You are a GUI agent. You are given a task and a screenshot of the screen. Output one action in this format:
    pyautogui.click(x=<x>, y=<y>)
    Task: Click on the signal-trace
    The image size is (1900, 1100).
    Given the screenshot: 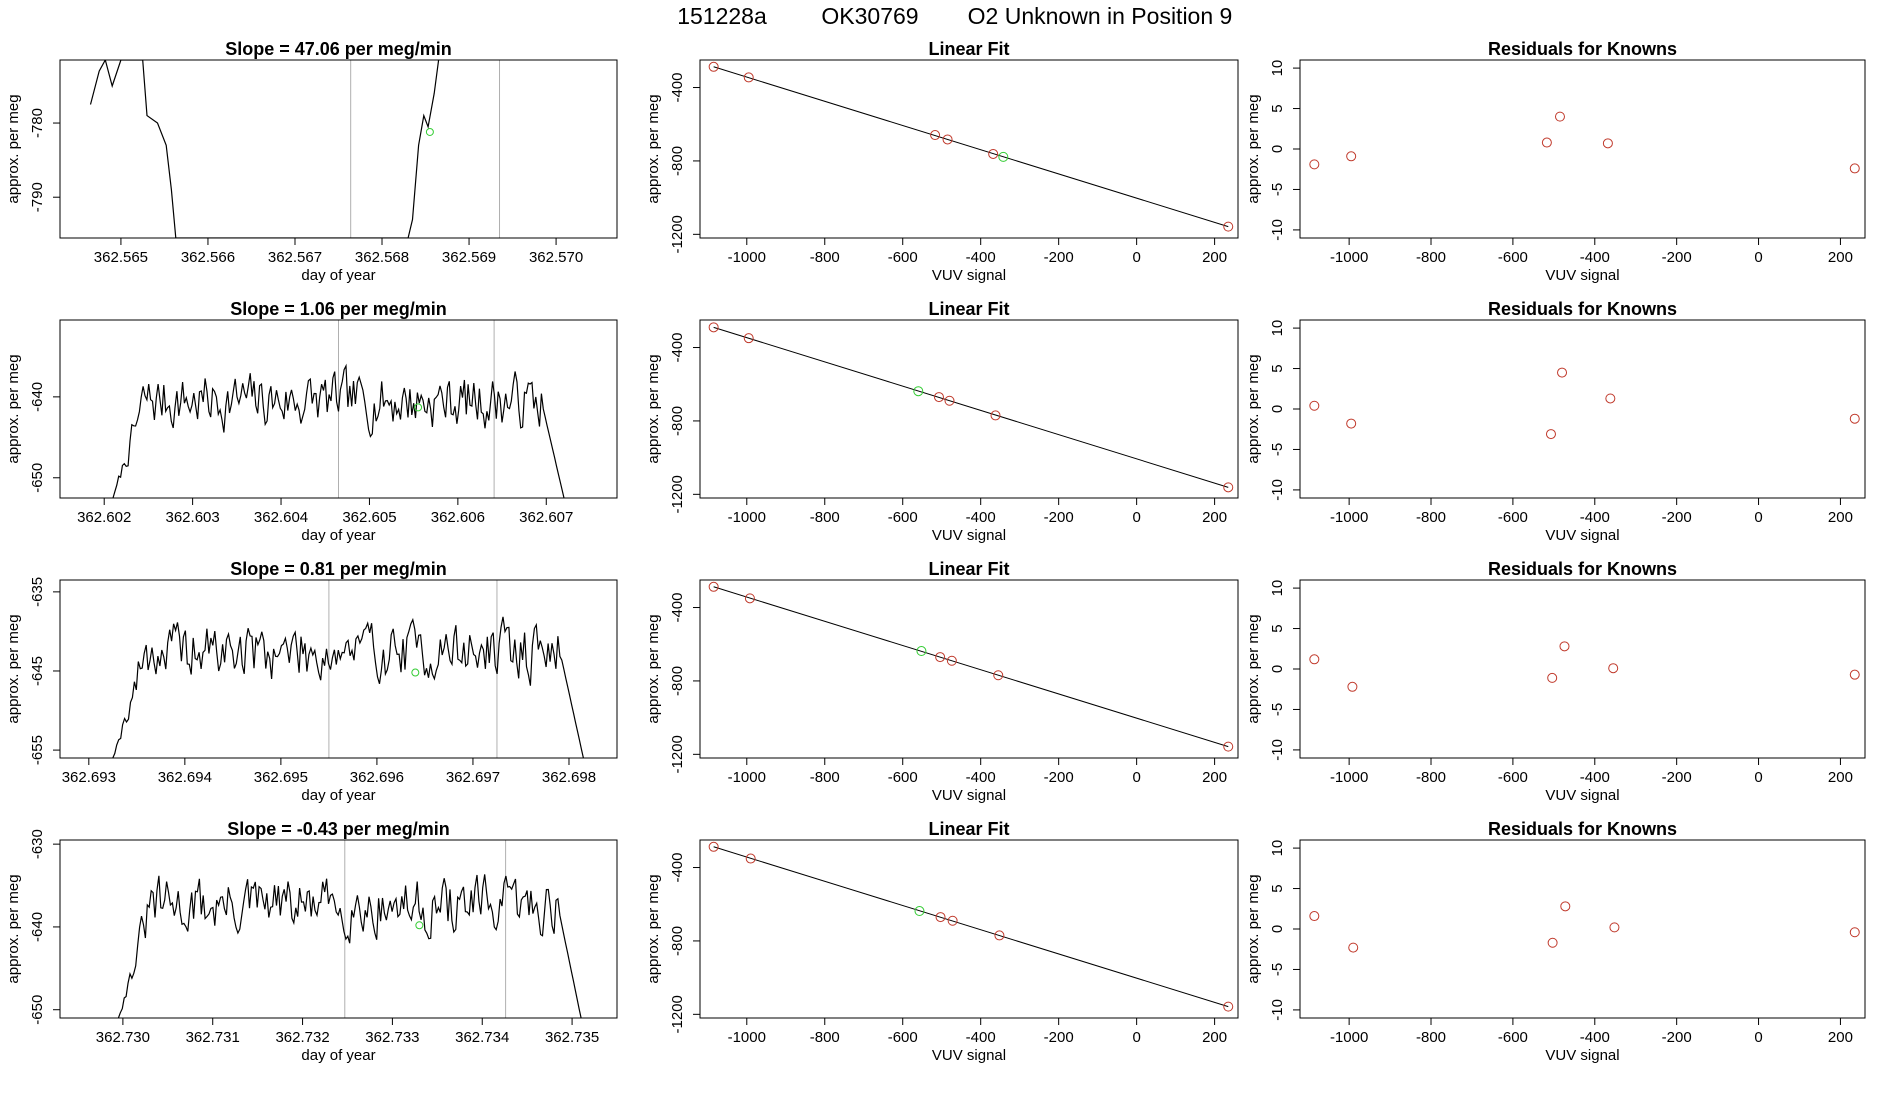 What is the action you would take?
    pyautogui.click(x=264, y=149)
    